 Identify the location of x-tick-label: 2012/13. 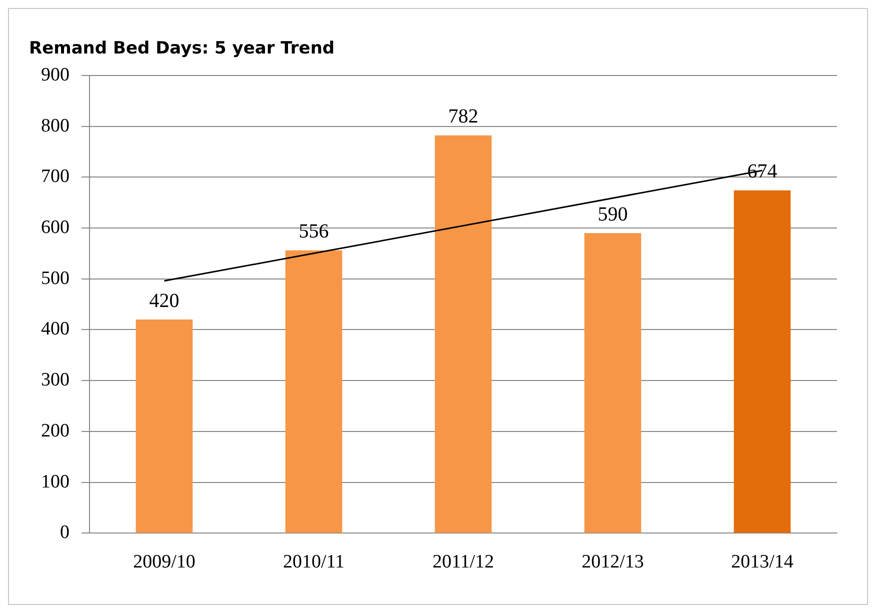
(613, 562).